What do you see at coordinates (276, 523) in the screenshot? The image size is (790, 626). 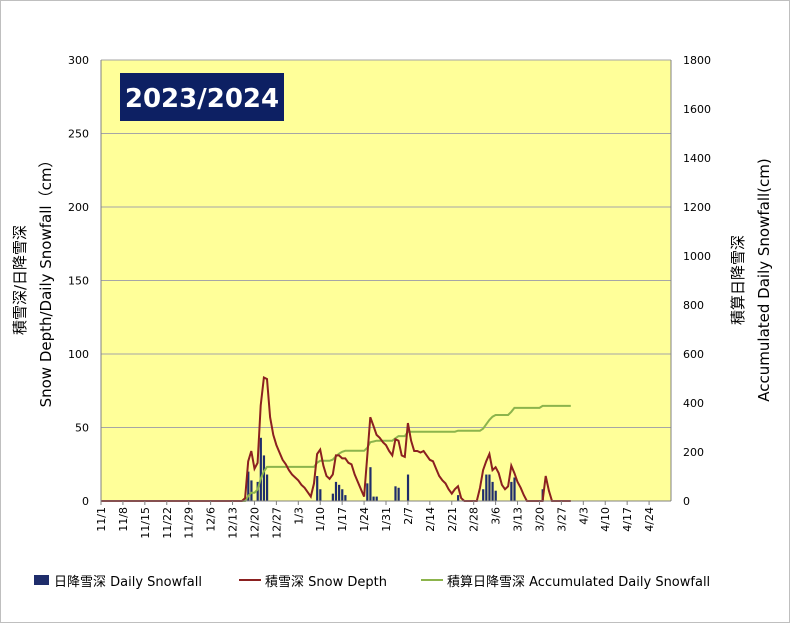 I see `x-tick-label: 12/27` at bounding box center [276, 523].